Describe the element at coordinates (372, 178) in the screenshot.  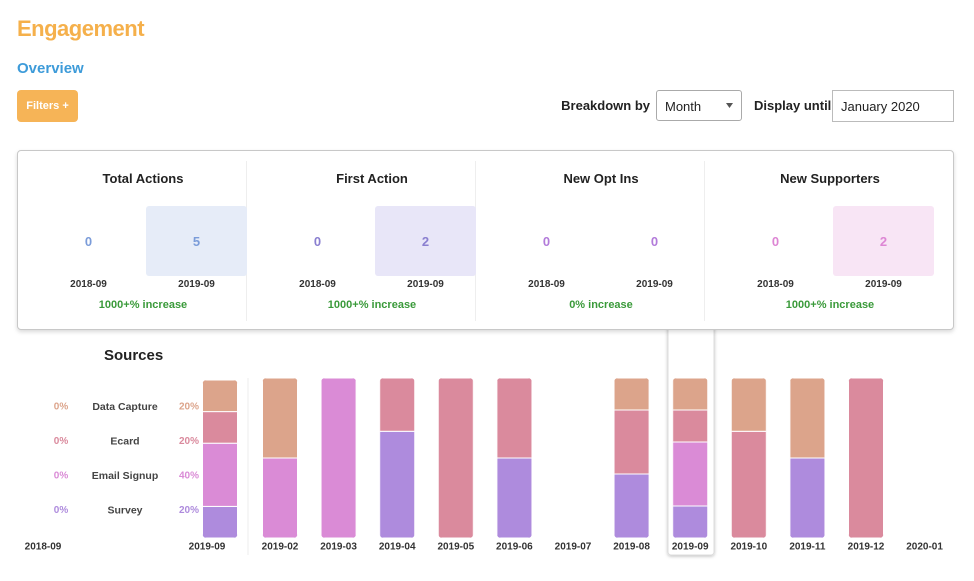
I see `stat-title: First Action` at that location.